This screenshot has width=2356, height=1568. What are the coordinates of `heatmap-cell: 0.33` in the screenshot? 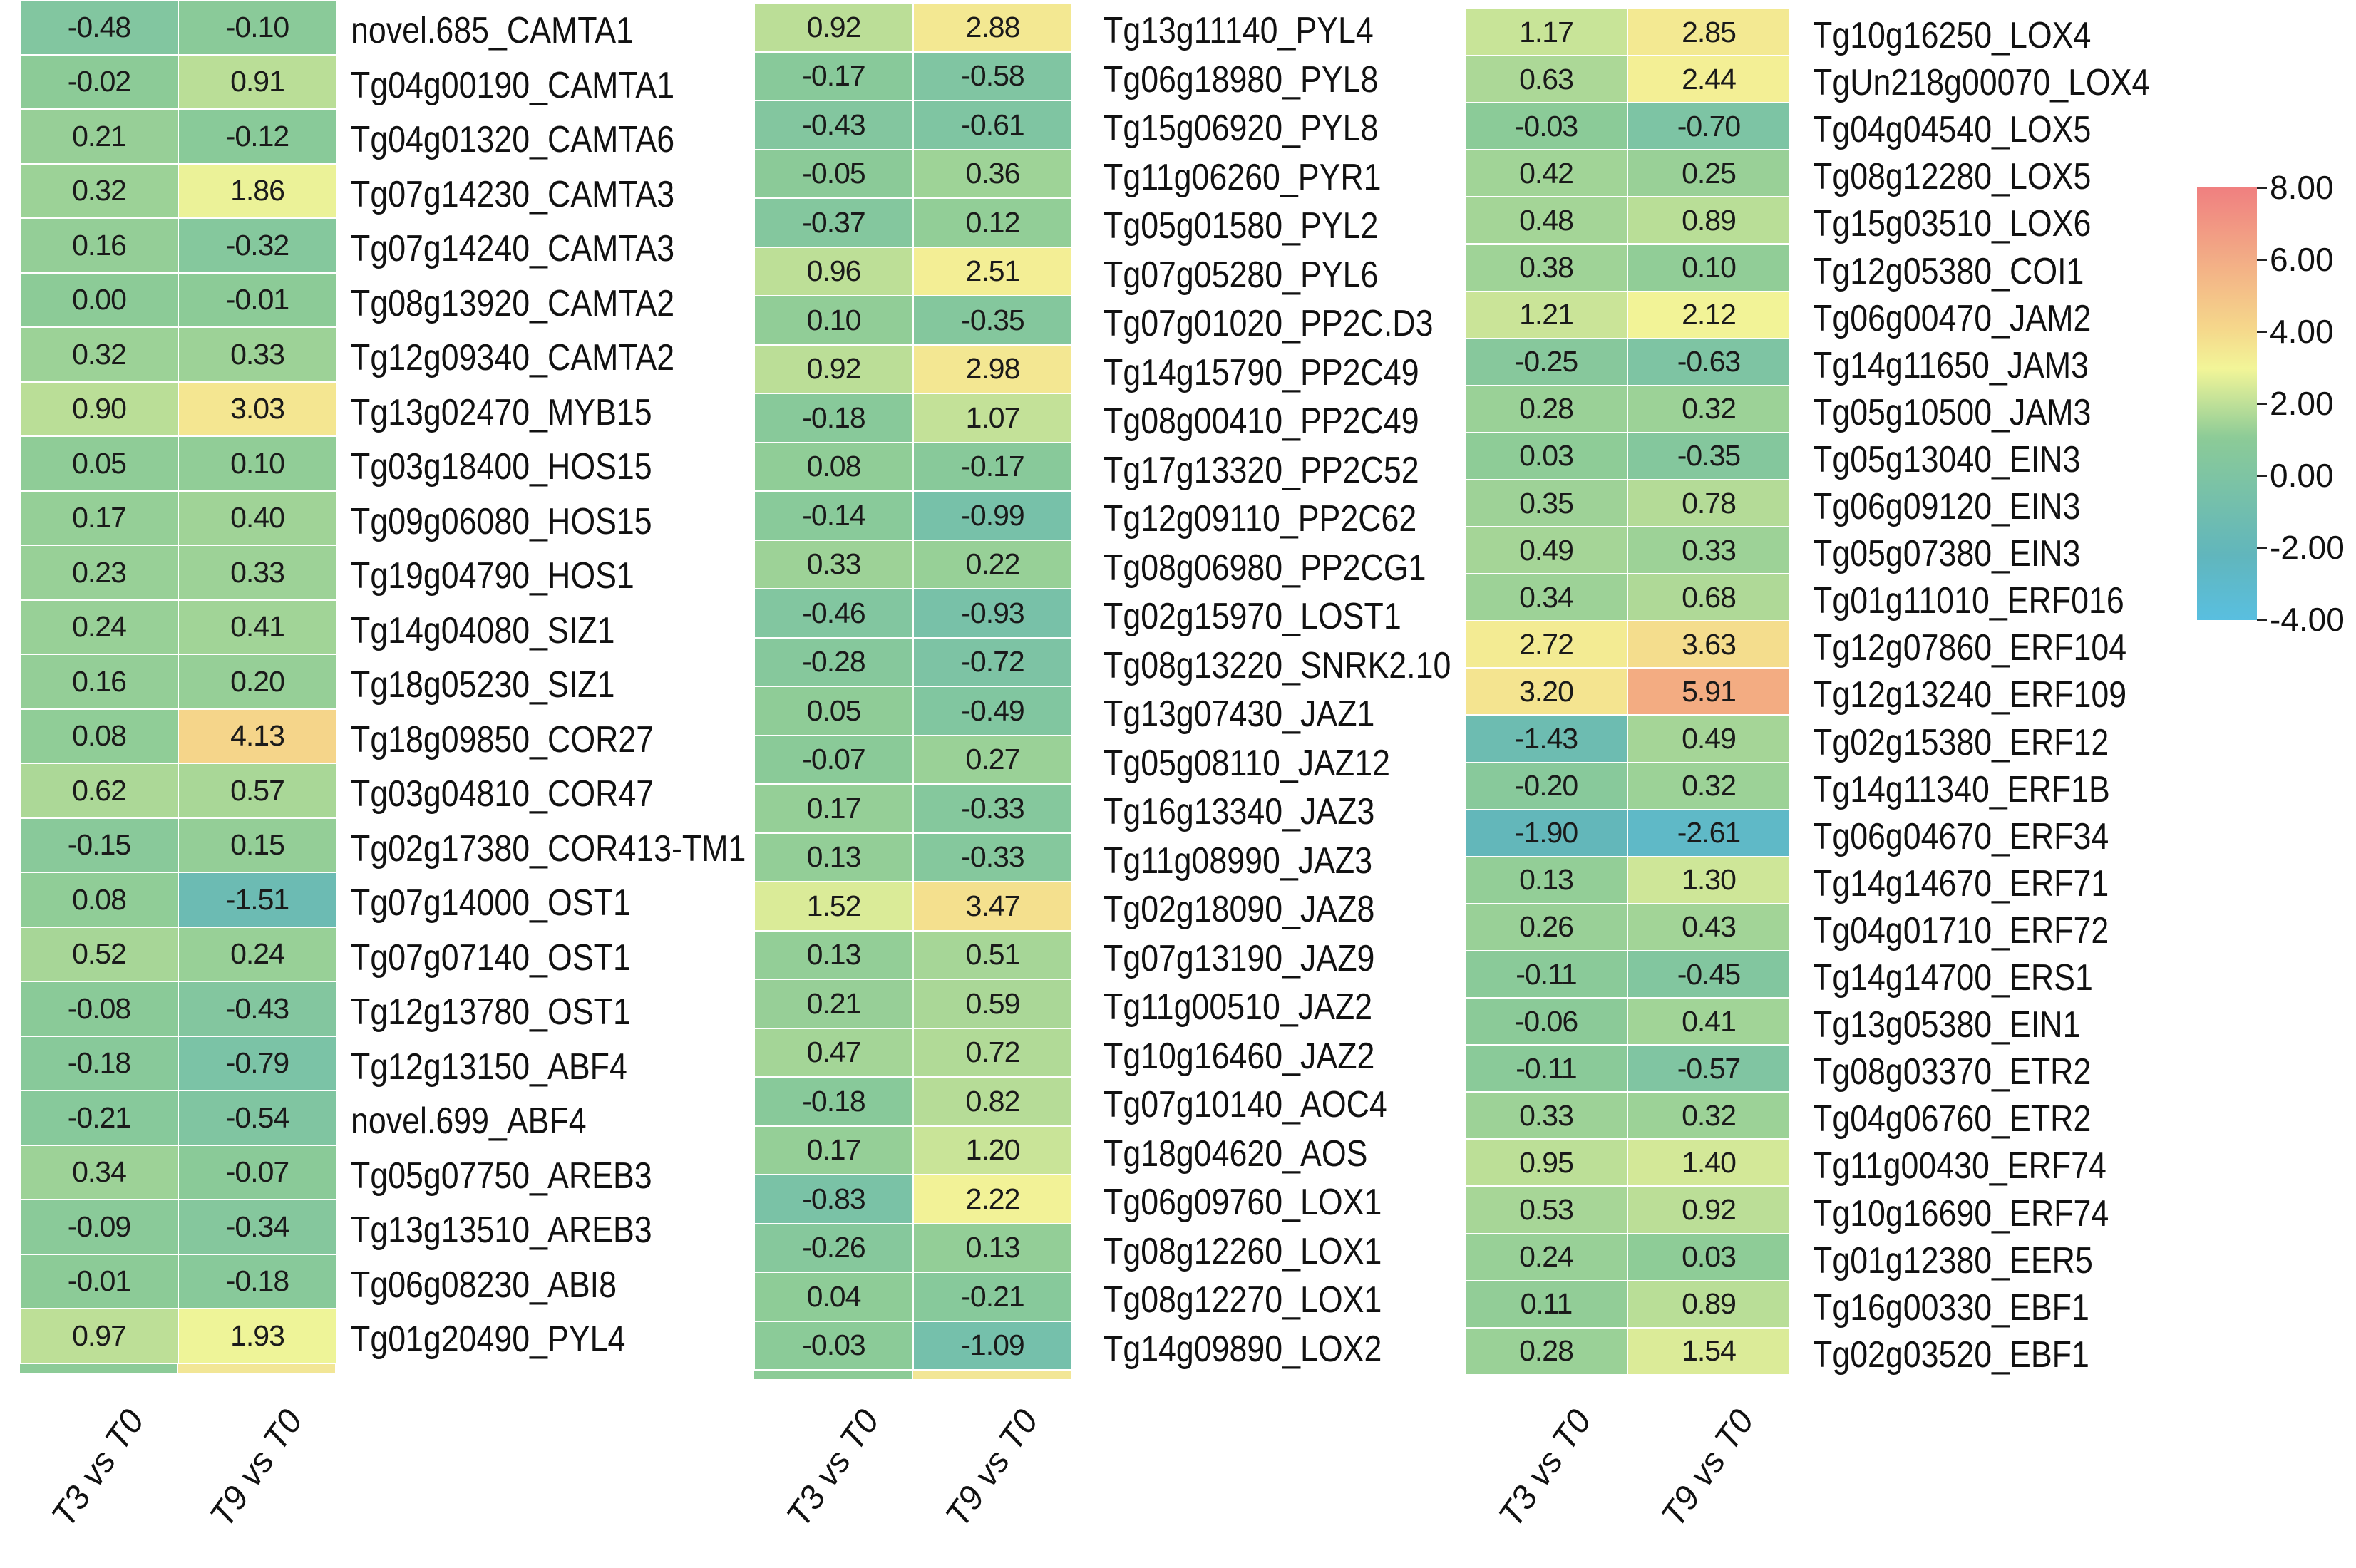 It's located at (834, 565).